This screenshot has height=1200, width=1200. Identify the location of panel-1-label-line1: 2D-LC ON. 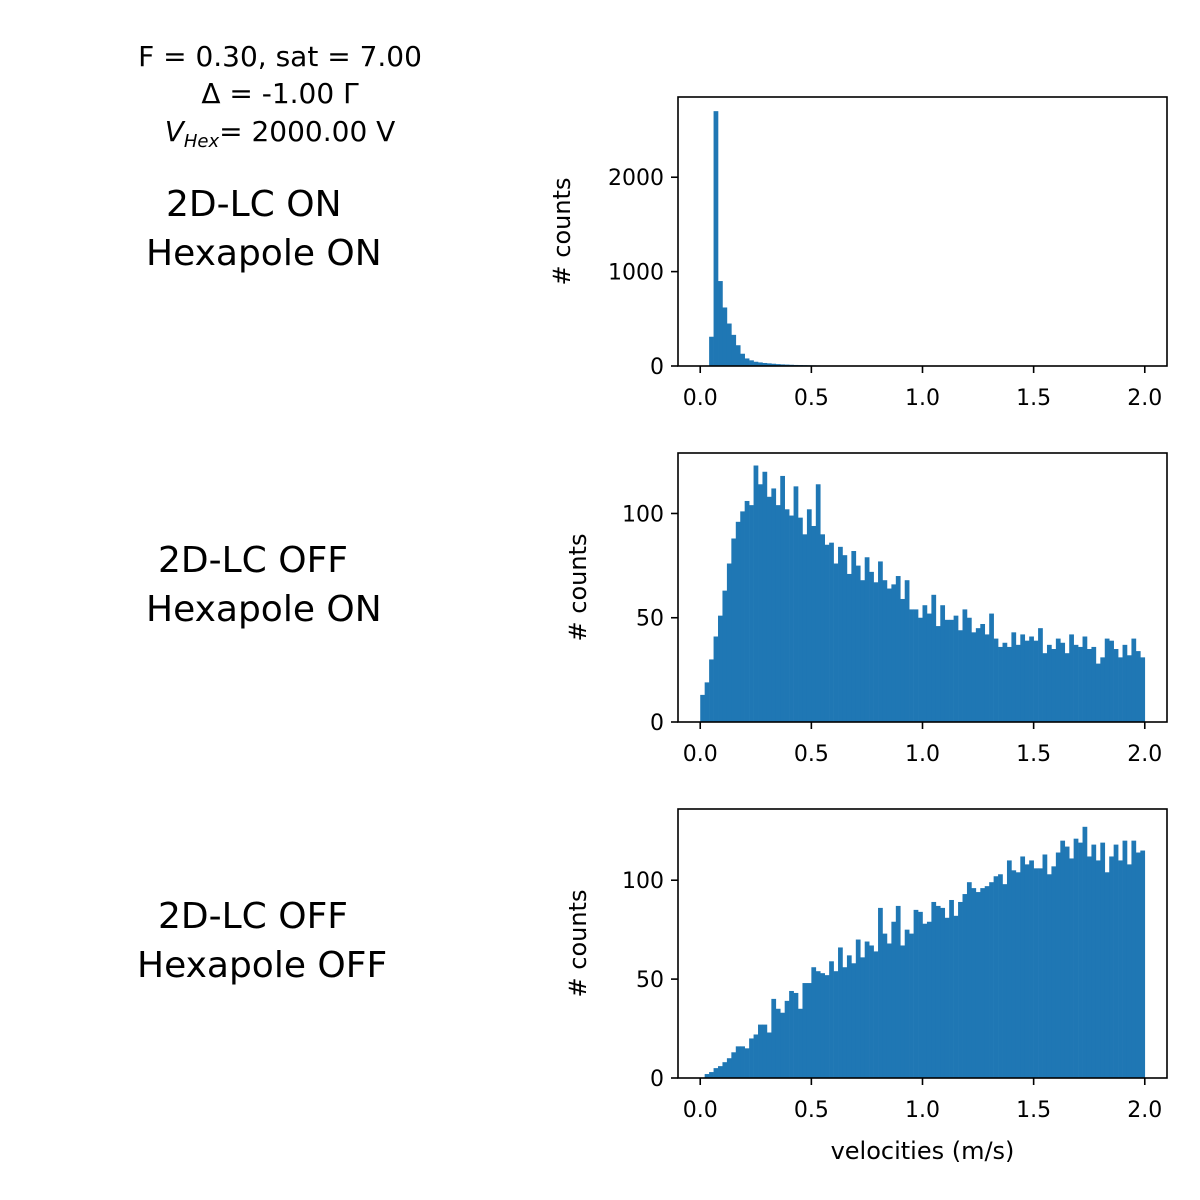
(254, 204).